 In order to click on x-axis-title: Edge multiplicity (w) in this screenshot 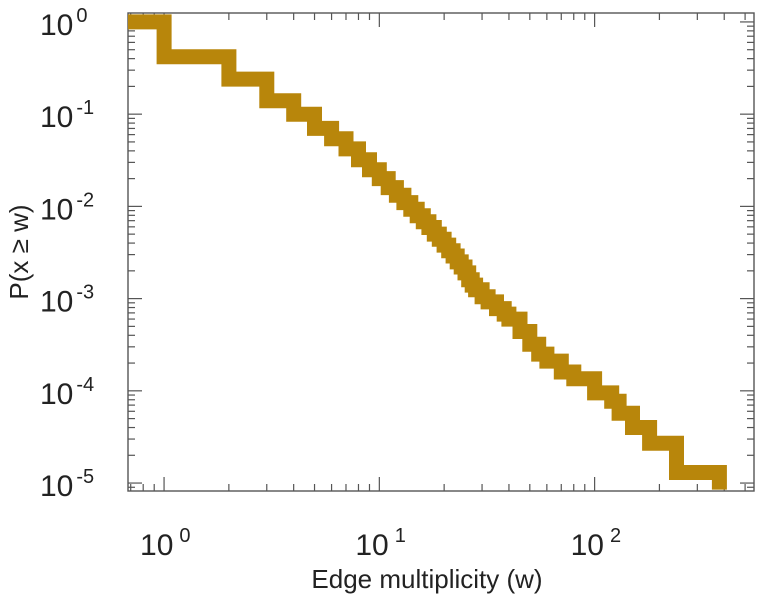, I will do `click(426, 579)`.